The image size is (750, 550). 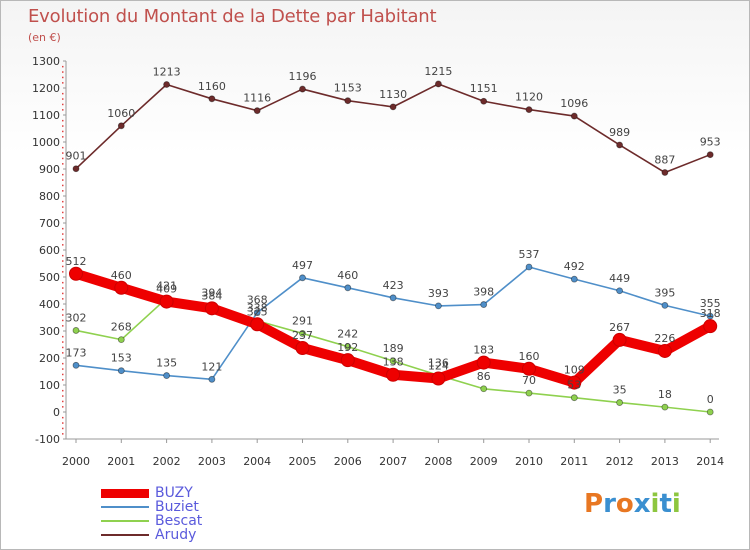 I want to click on data-label: 70, so click(x=529, y=380).